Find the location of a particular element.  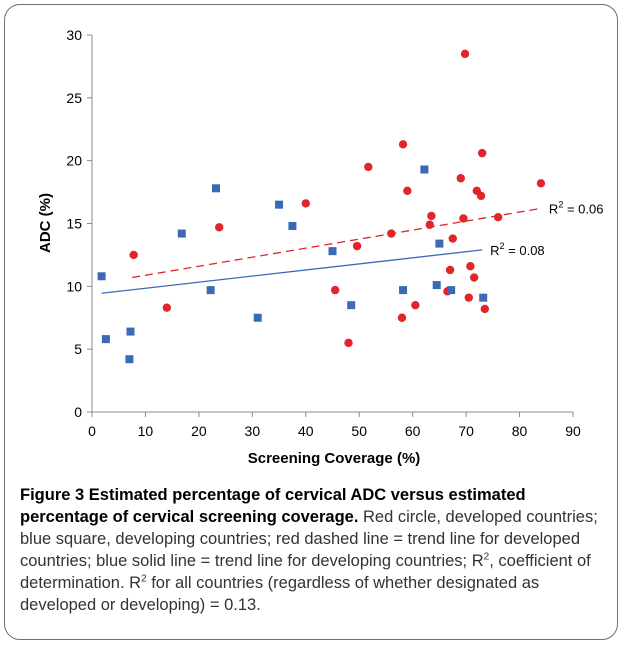

trend-lines is located at coordinates (321, 250).